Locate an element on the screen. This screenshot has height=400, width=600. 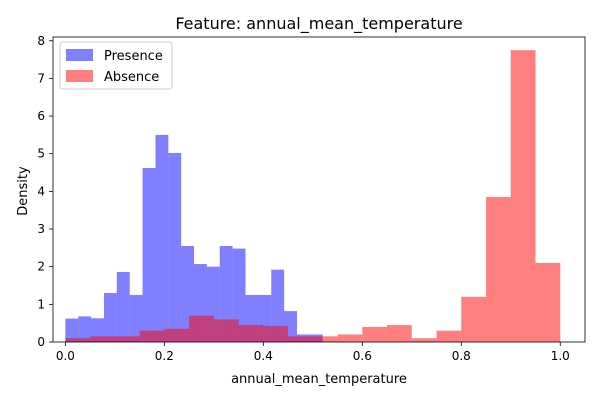
y-tick-label: 2 is located at coordinates (41, 267).